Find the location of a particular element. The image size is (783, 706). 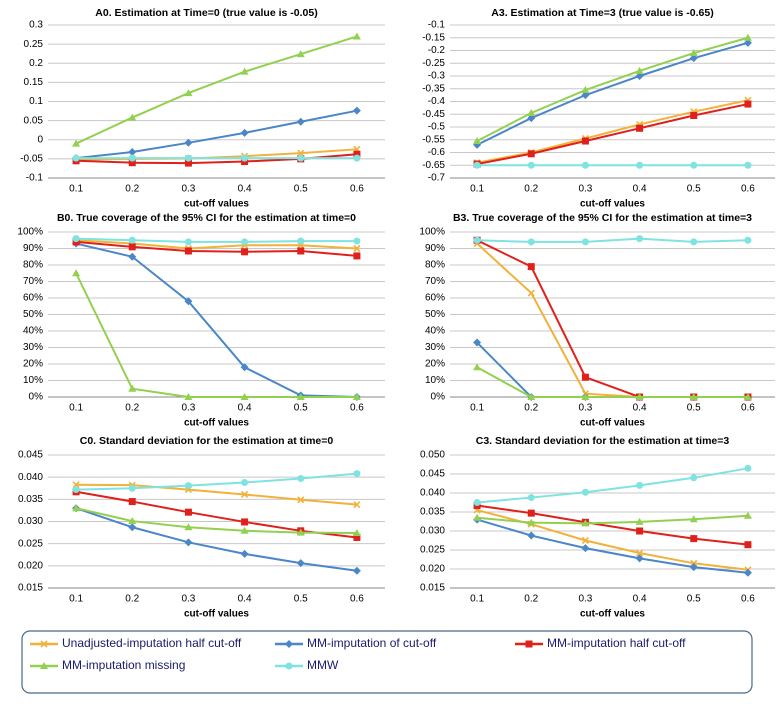

y-tick-label: 0.1 is located at coordinates (36, 101).